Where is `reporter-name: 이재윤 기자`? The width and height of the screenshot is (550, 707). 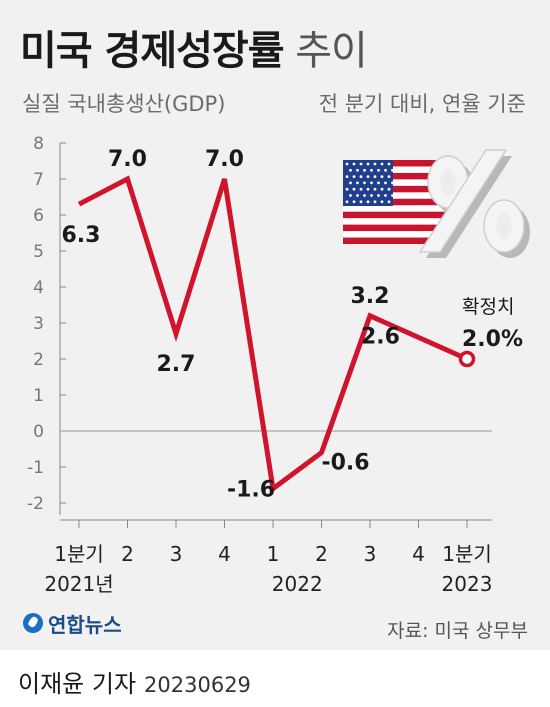
reporter-name: 이재윤 기자 is located at coordinates (77, 684).